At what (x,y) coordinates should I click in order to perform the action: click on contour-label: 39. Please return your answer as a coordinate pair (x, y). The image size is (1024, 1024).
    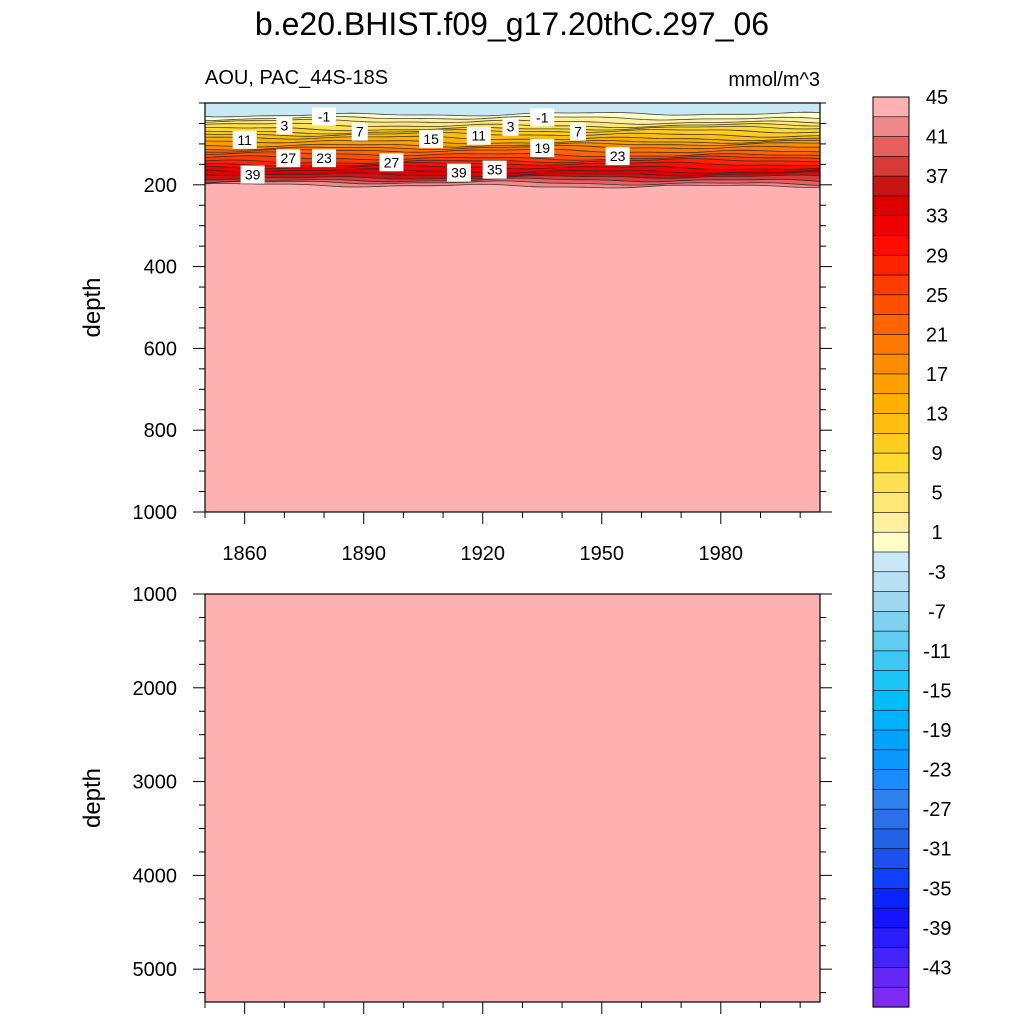
    Looking at the image, I should click on (458, 172).